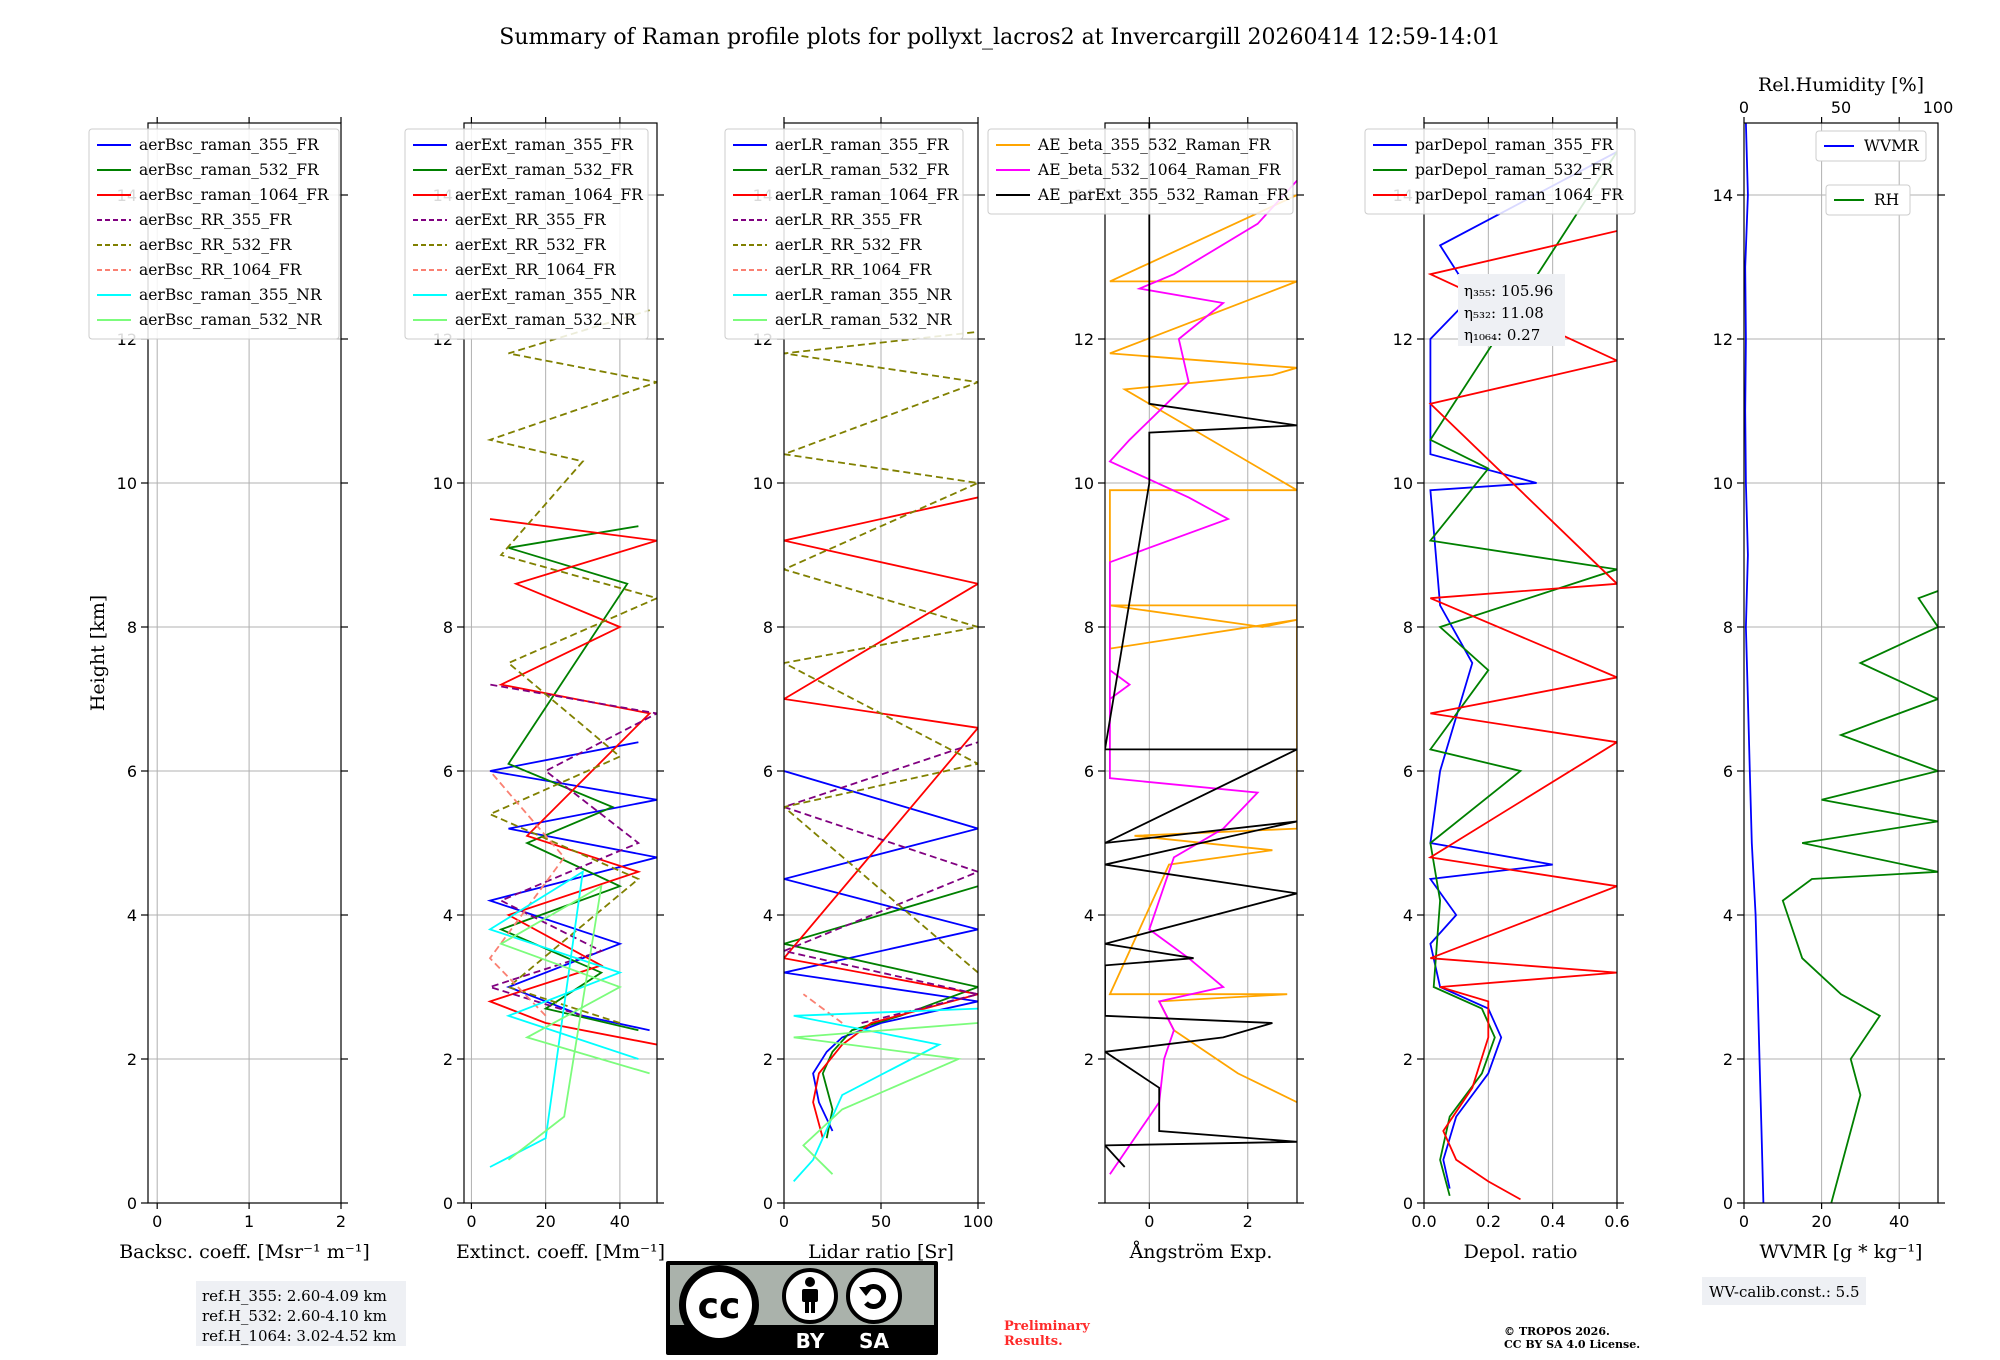 The height and width of the screenshot is (1360, 2000). I want to click on series-line-aerLR_raman_532_FR, so click(881, 1012).